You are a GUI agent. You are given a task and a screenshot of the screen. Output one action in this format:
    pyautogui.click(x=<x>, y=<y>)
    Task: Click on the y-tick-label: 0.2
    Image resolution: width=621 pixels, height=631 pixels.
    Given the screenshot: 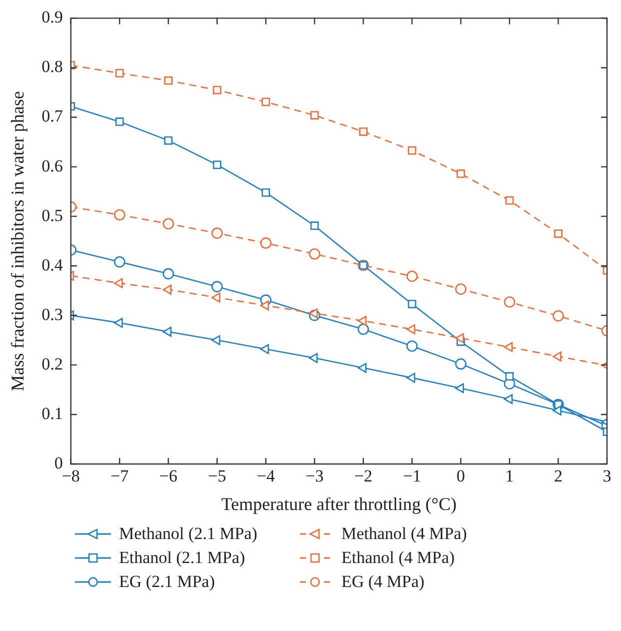 What is the action you would take?
    pyautogui.click(x=52, y=364)
    